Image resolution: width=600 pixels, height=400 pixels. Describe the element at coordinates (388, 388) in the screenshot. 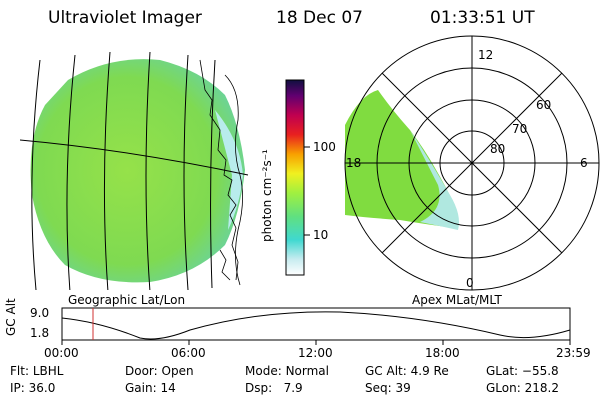

I see `seq-field: Seq: 39` at that location.